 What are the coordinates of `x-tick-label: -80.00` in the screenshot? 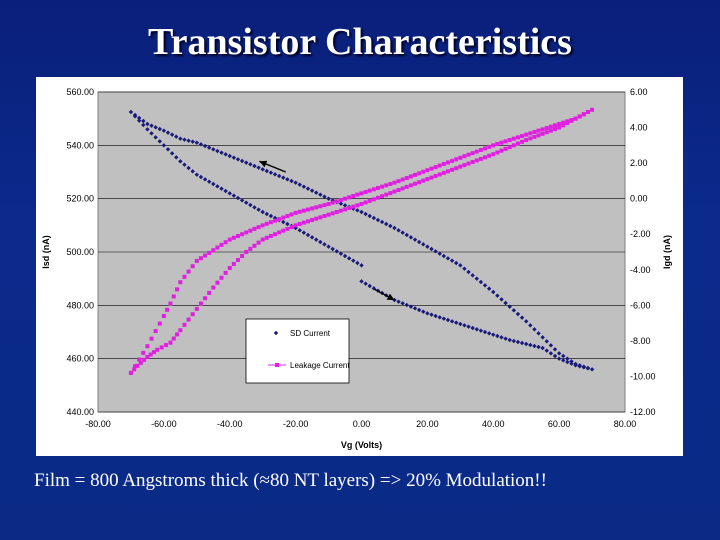 It's located at (98, 424).